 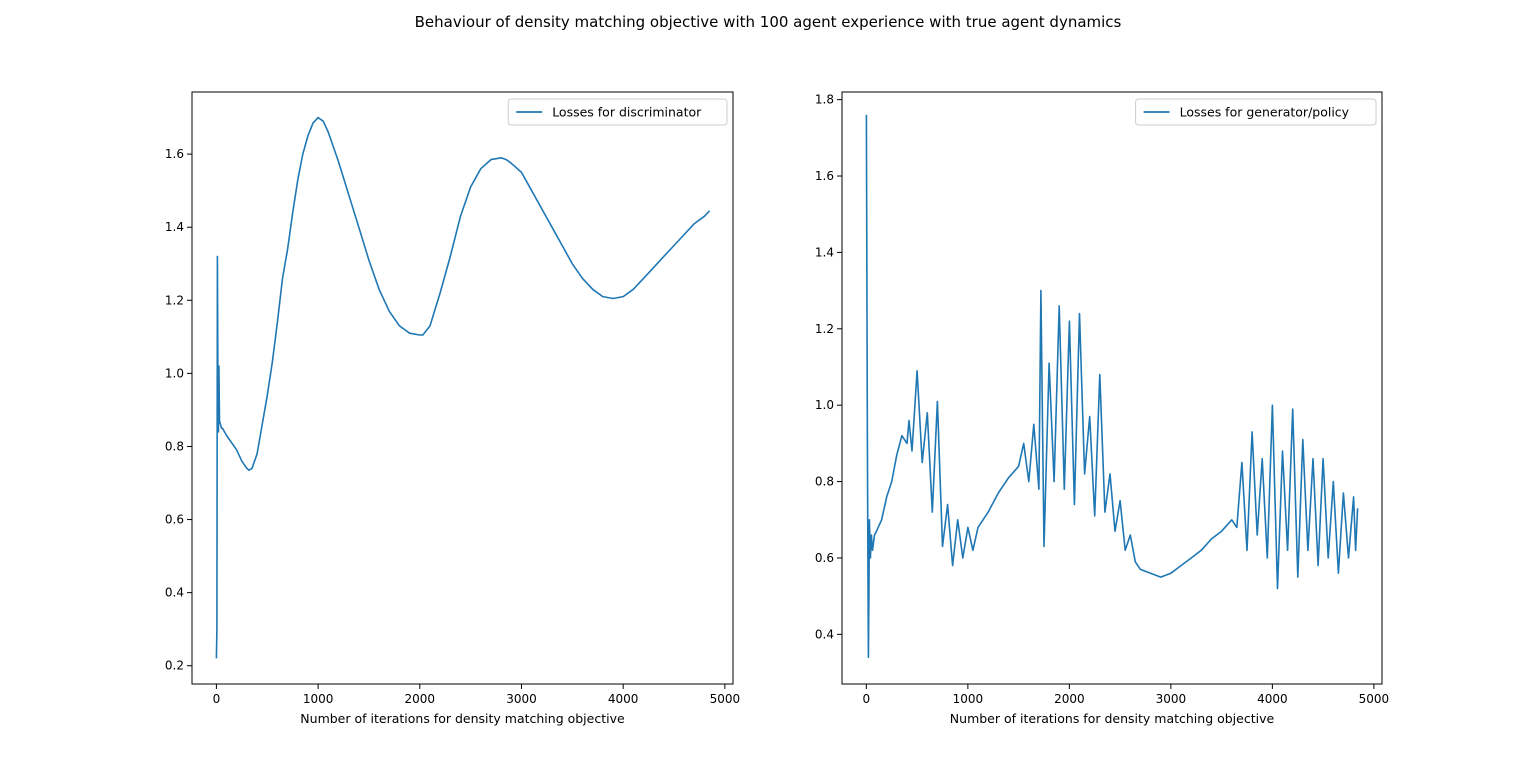 What do you see at coordinates (174, 666) in the screenshot?
I see `y-tick-label: 0.2` at bounding box center [174, 666].